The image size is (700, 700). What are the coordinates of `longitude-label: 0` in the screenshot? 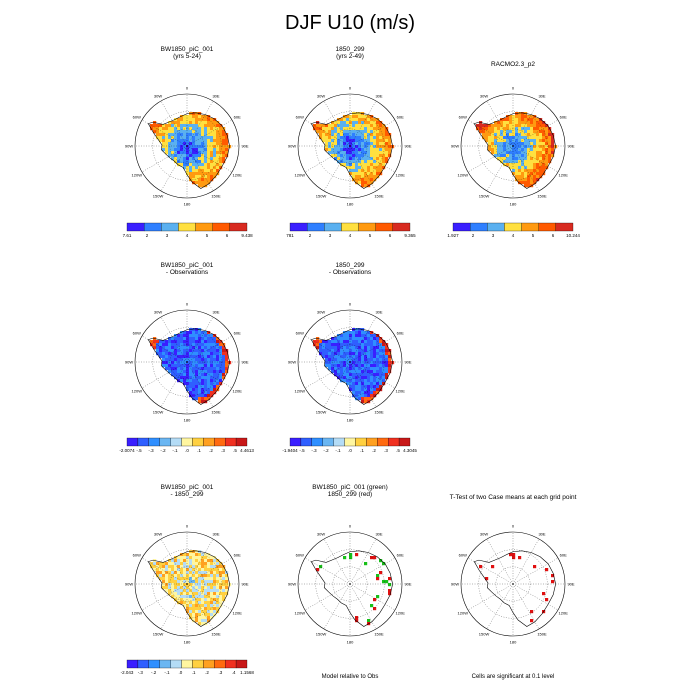 It's located at (513, 526).